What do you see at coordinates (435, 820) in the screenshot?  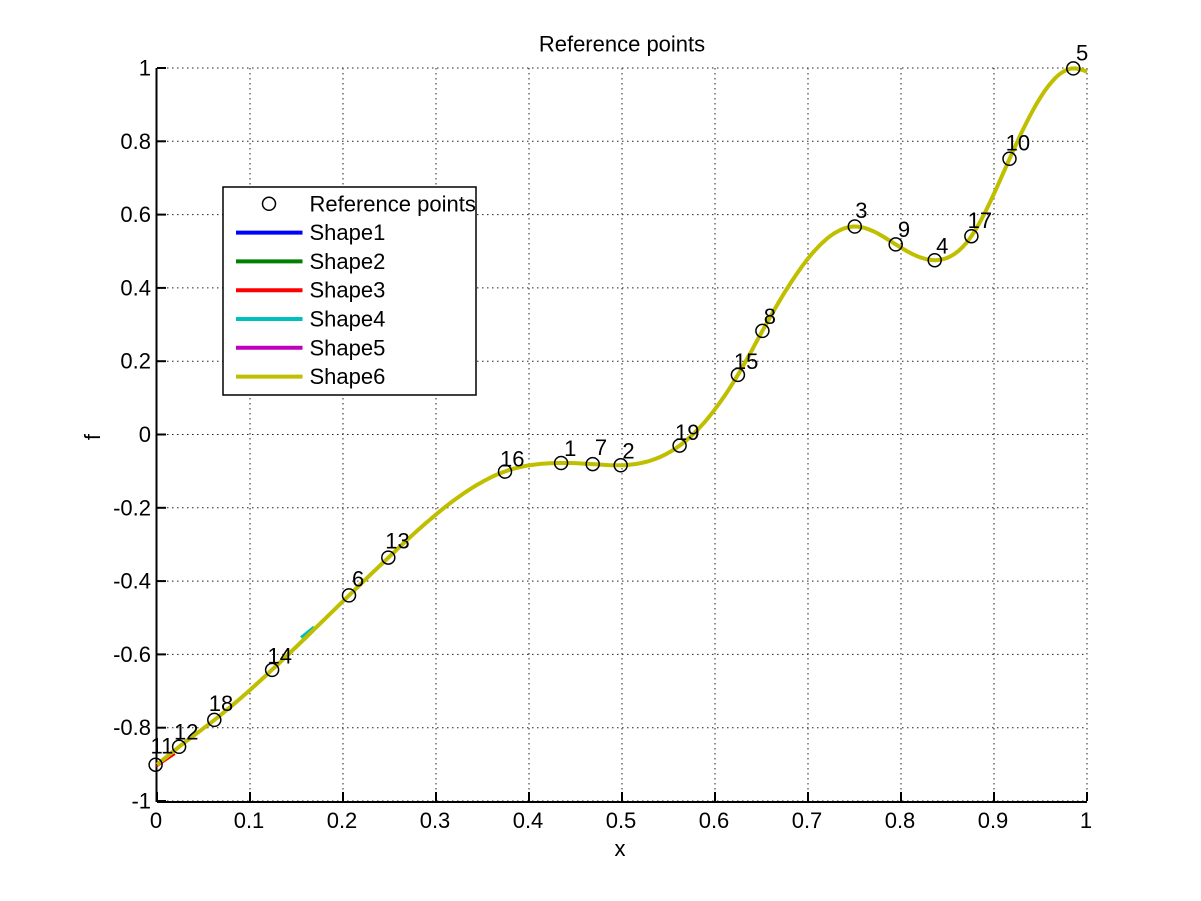 I see `svg-text: 0.3` at bounding box center [435, 820].